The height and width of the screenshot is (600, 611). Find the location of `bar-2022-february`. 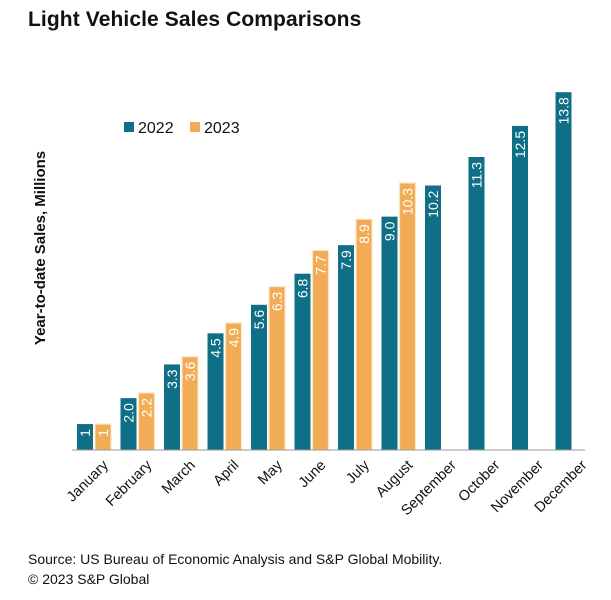

bar-2022-february is located at coordinates (128, 424).